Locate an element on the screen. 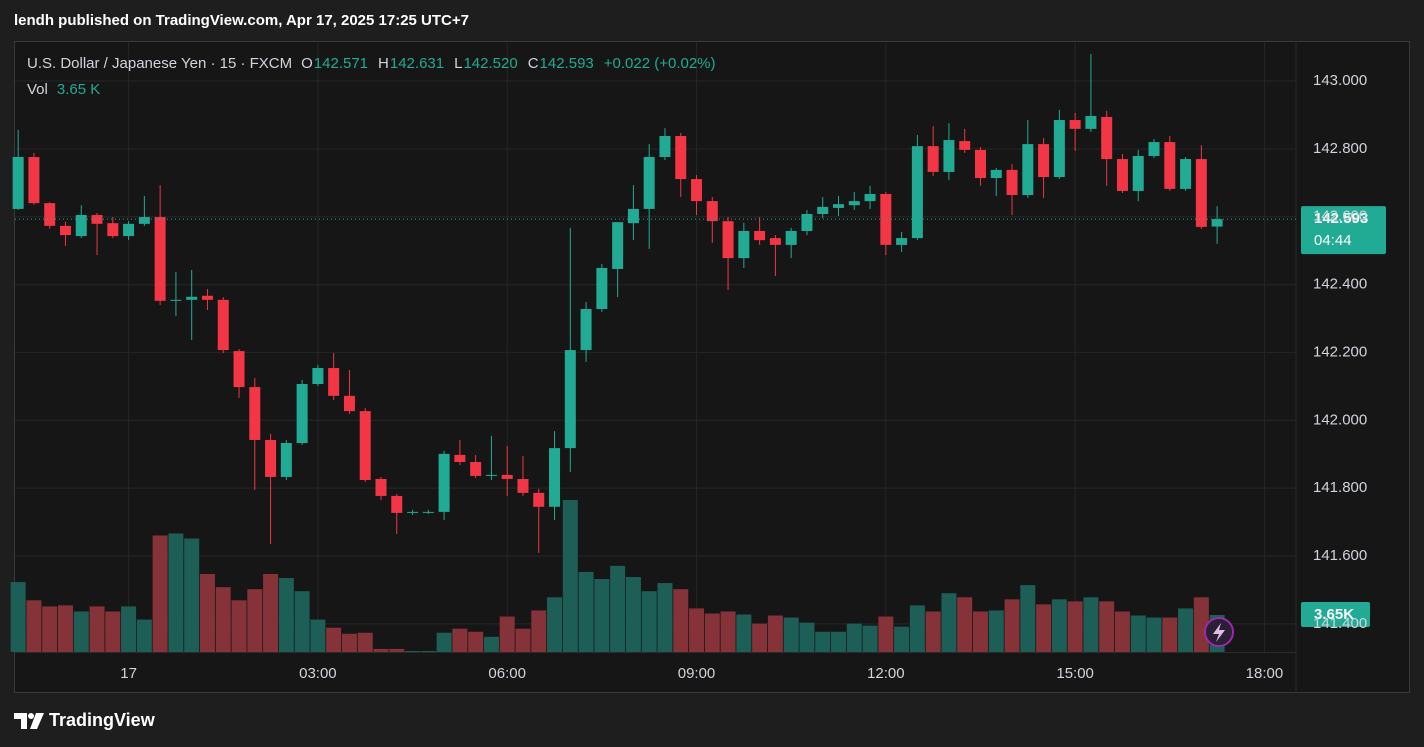 The width and height of the screenshot is (1424, 747). legend-ohlc-key: H is located at coordinates (383, 63).